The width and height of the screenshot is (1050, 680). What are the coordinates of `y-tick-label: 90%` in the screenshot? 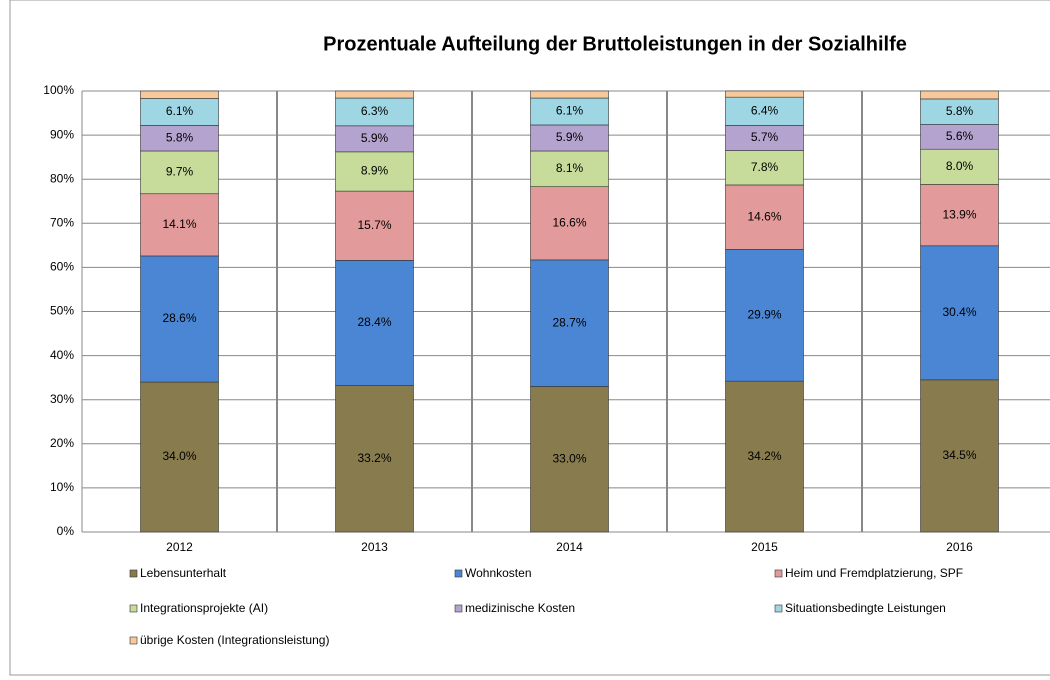 It's located at (62, 134).